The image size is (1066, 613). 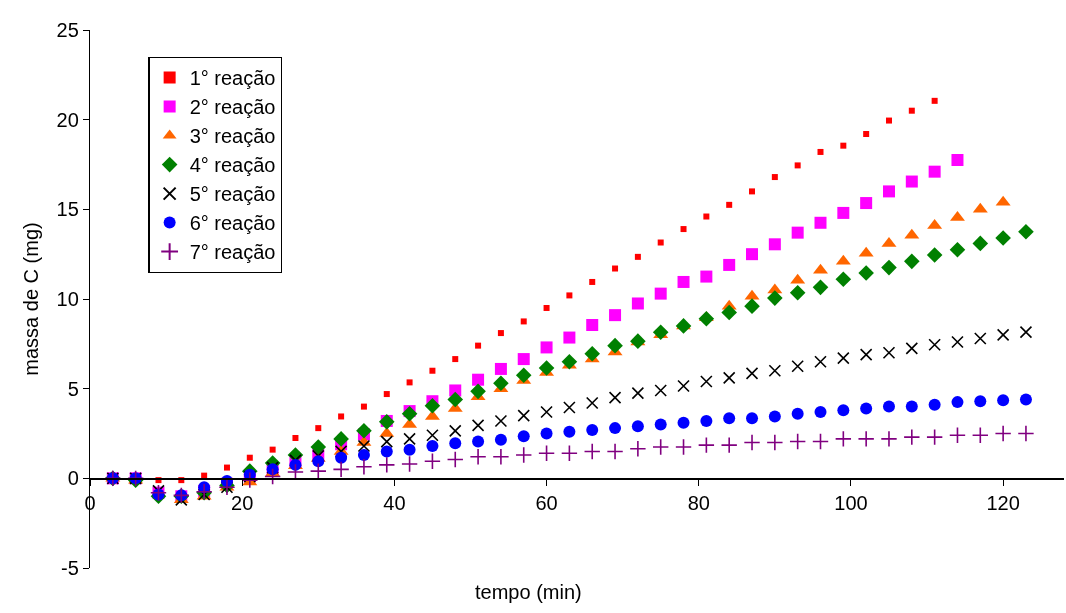 I want to click on x-axis-title: tempo (min), so click(x=528, y=592).